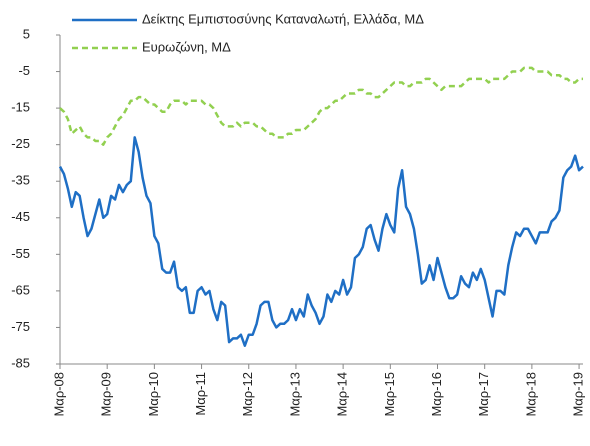  I want to click on y-tick-label: -35, so click(20, 180).